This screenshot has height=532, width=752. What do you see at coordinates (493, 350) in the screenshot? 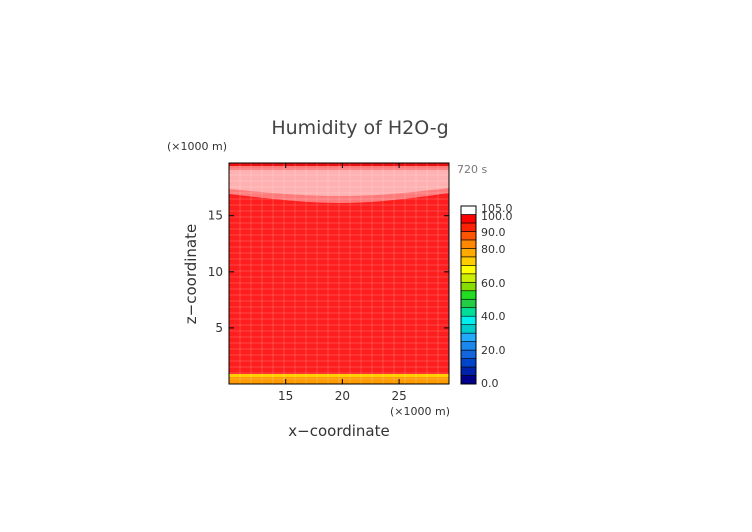
I see `colorbar-tick-label: 20.0` at bounding box center [493, 350].